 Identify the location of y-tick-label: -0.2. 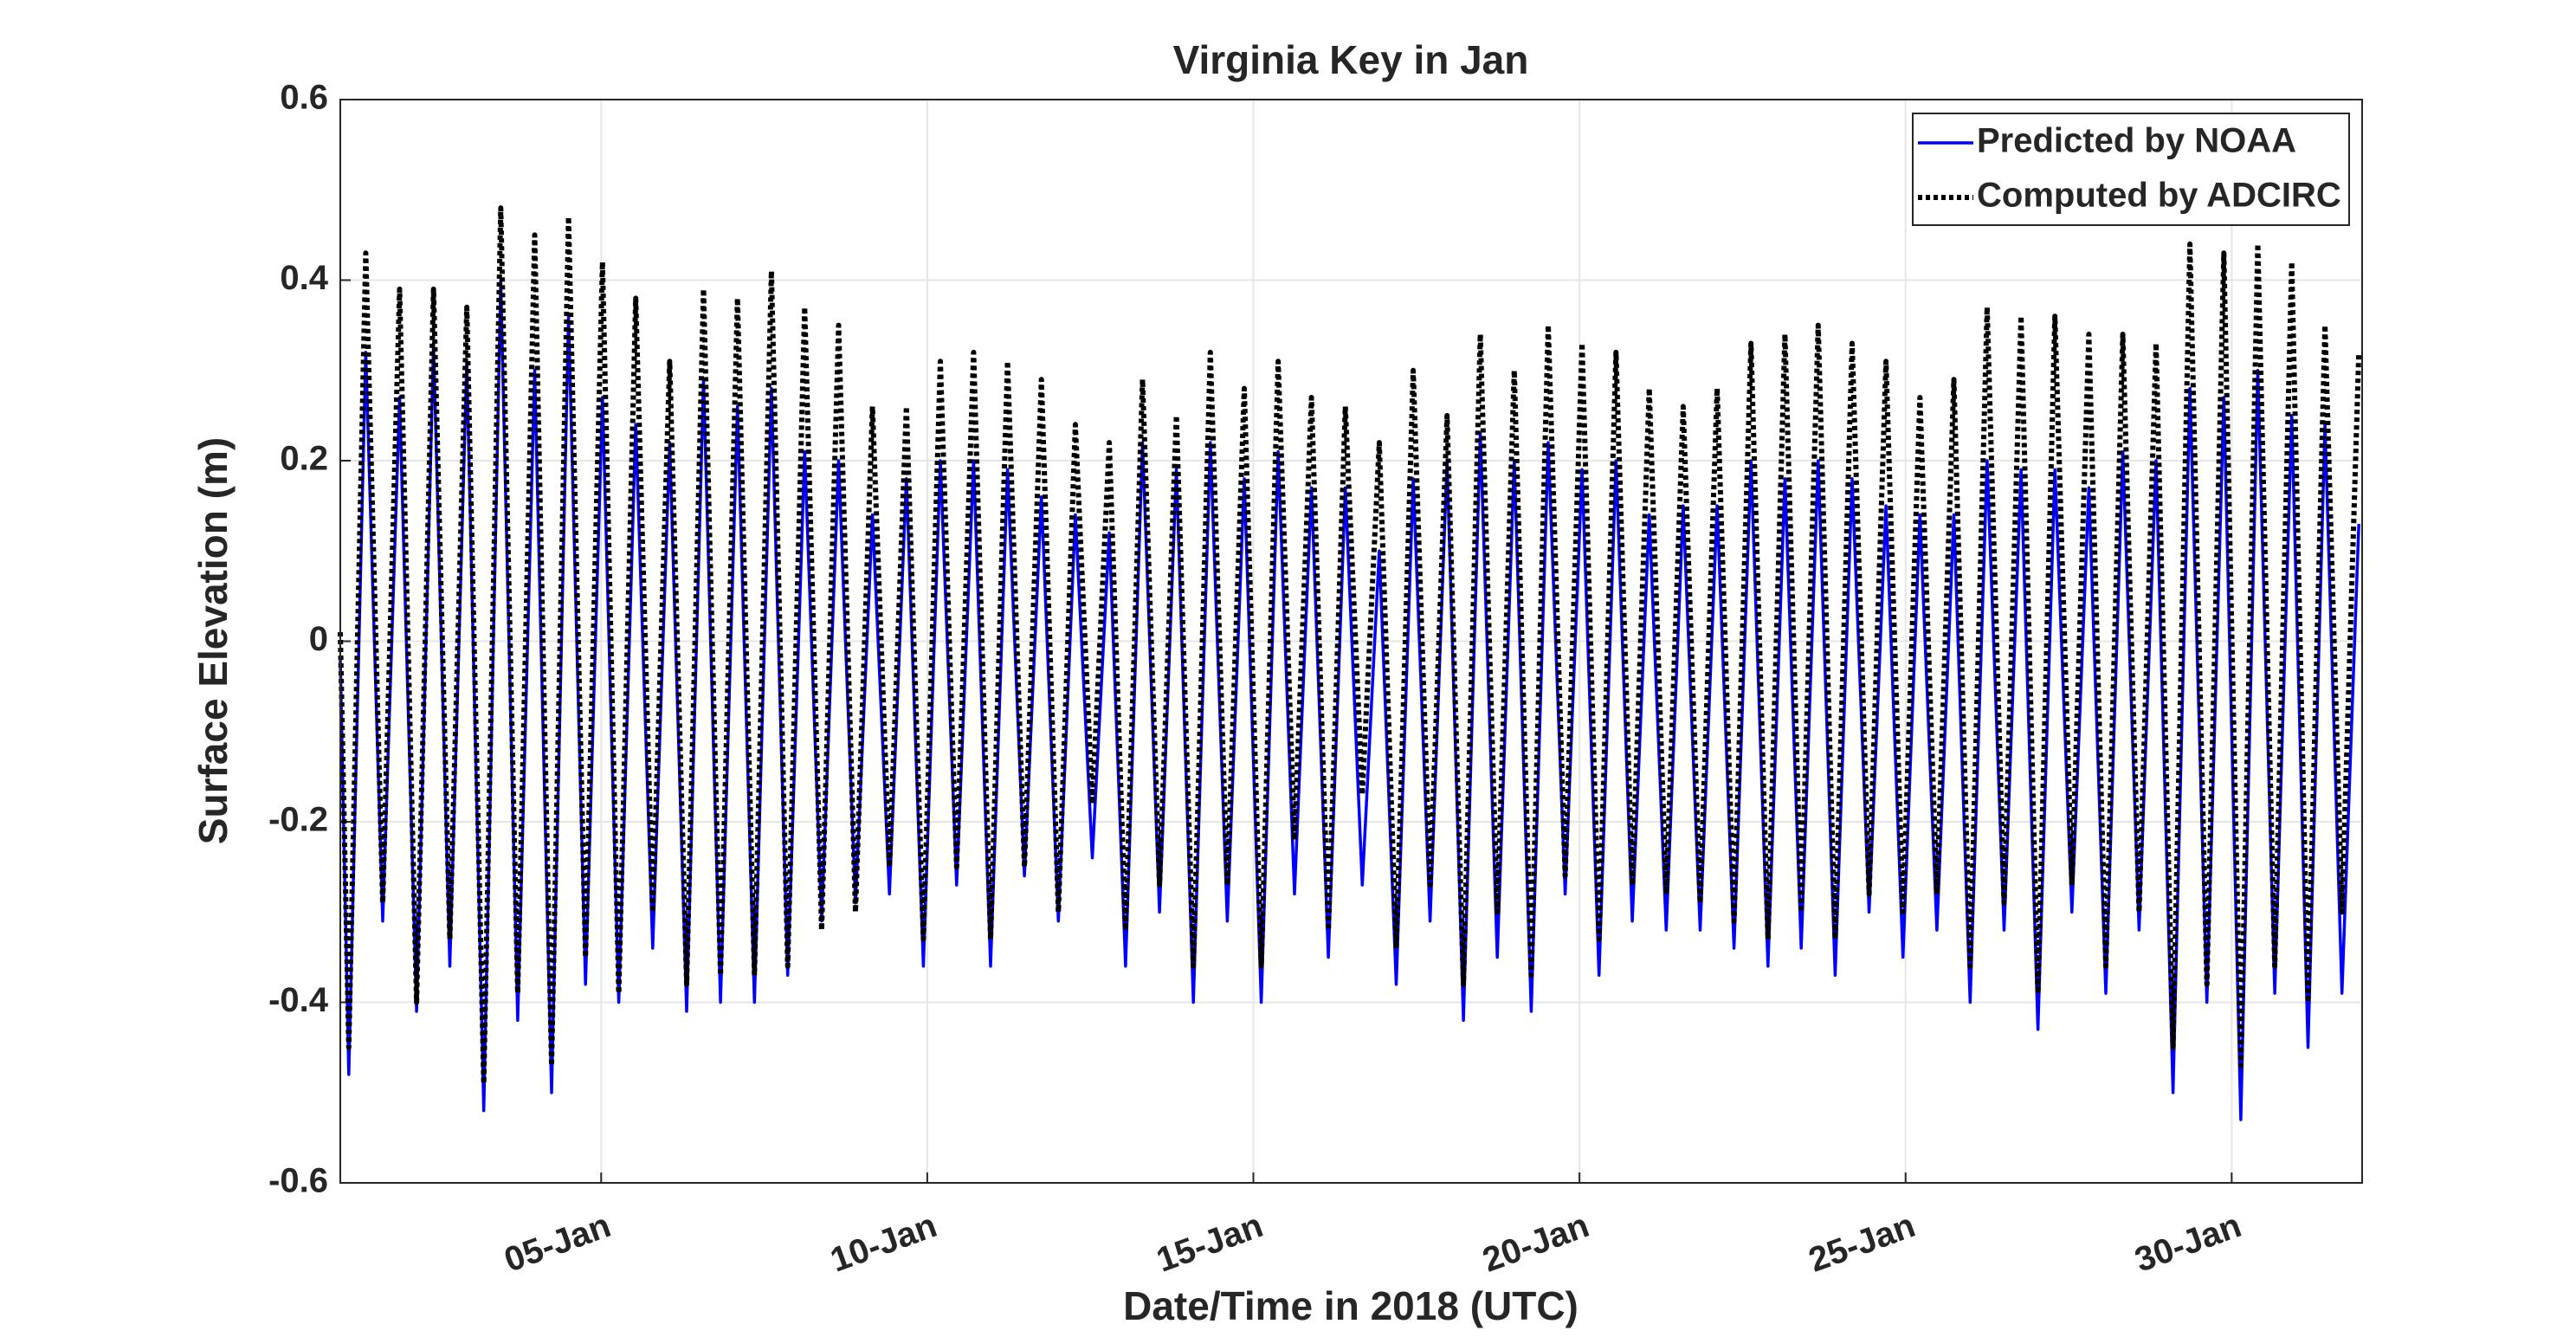
(298, 820).